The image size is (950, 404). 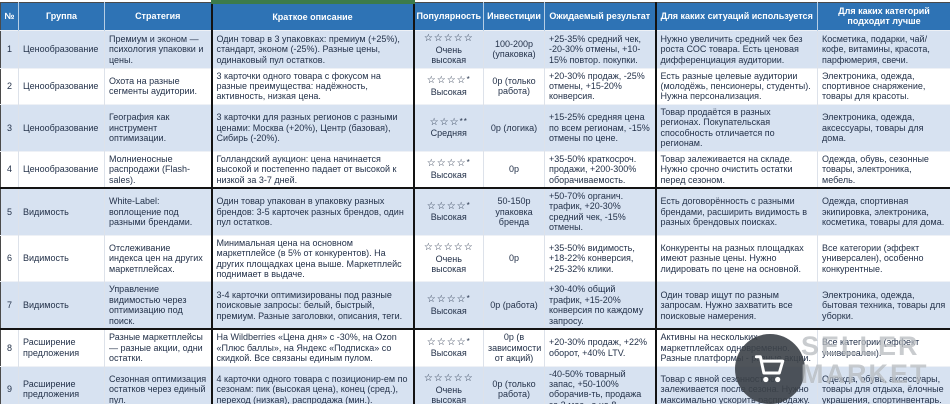 I want to click on column-header-investment: Инвестиции, so click(x=514, y=16).